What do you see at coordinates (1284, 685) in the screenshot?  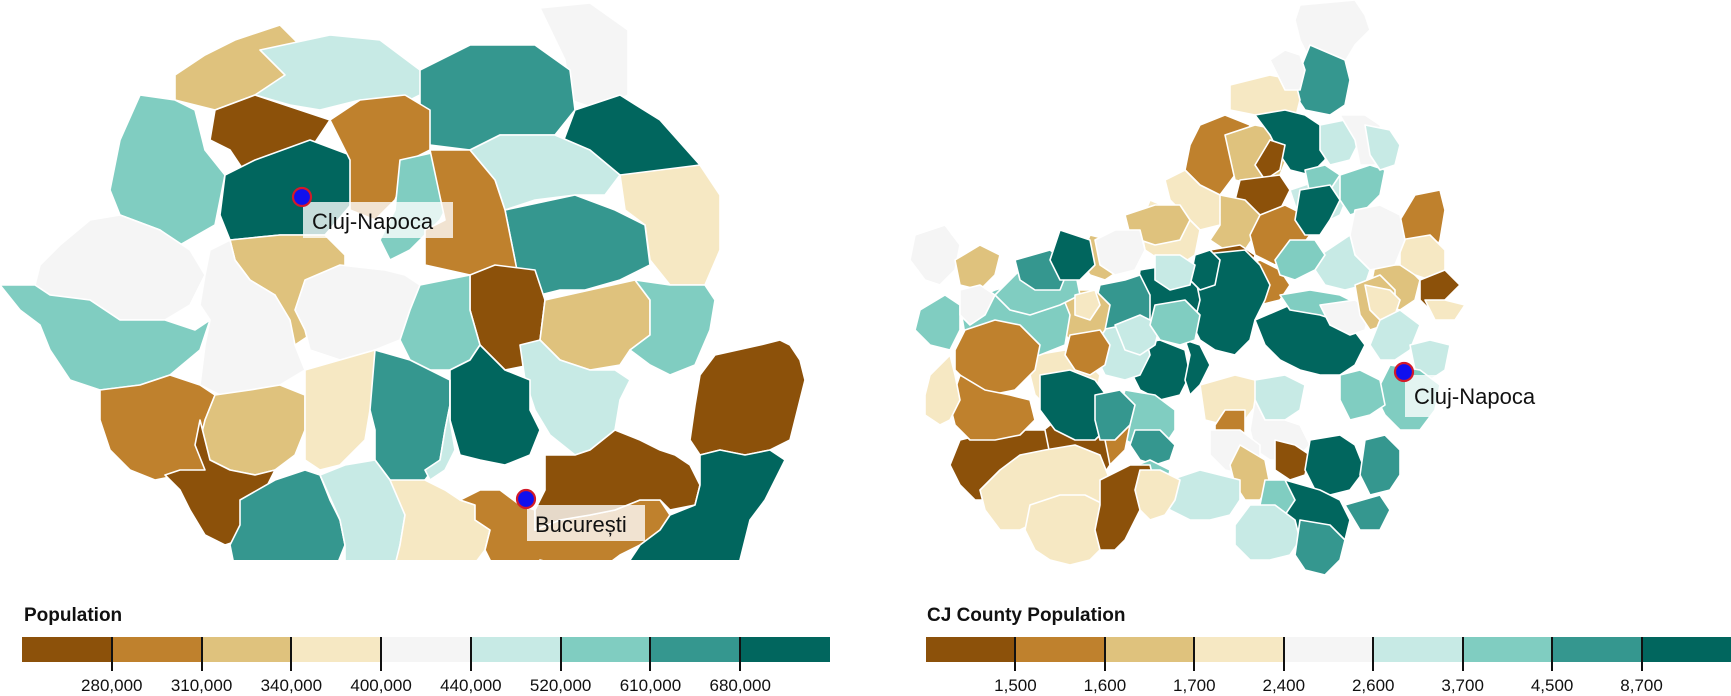 I see `legend-tick-label: 2,400` at bounding box center [1284, 685].